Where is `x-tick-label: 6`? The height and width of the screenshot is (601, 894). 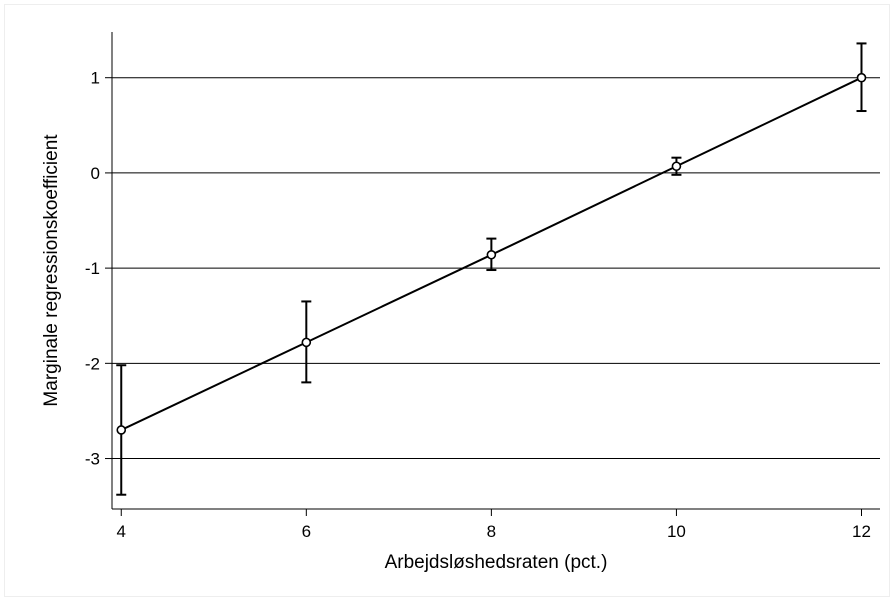 x-tick-label: 6 is located at coordinates (306, 531).